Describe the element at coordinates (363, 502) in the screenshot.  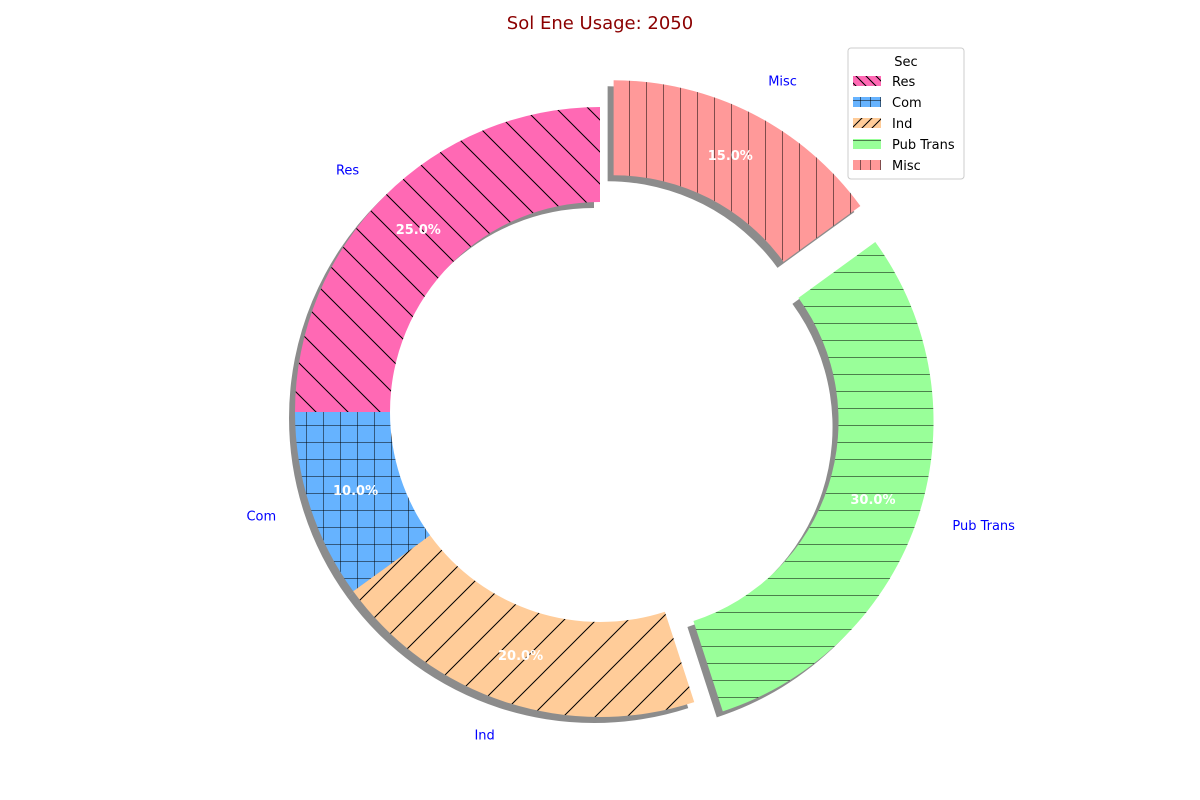
I see `slice-com` at that location.